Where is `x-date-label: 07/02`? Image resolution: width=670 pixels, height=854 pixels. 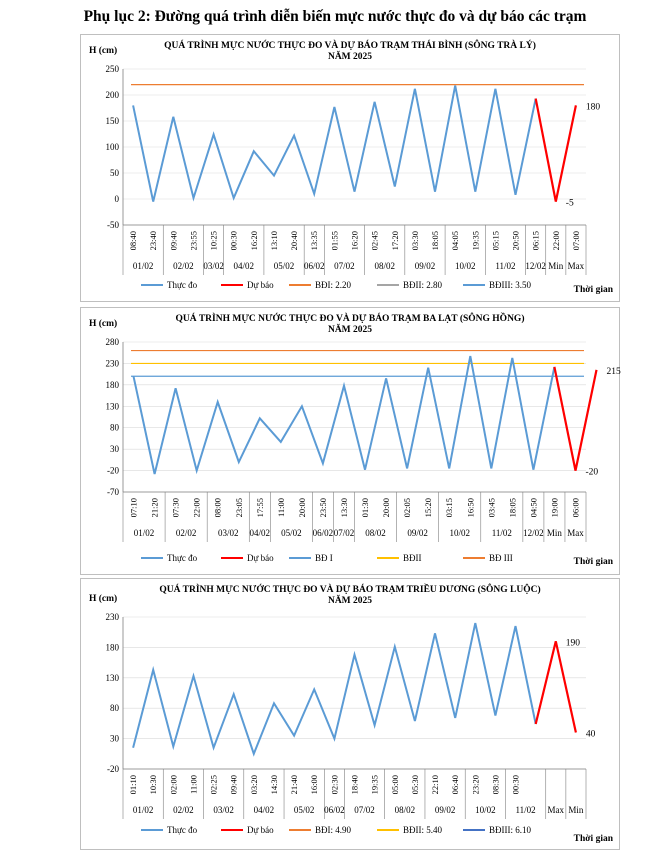 x-date-label: 07/02 is located at coordinates (364, 810).